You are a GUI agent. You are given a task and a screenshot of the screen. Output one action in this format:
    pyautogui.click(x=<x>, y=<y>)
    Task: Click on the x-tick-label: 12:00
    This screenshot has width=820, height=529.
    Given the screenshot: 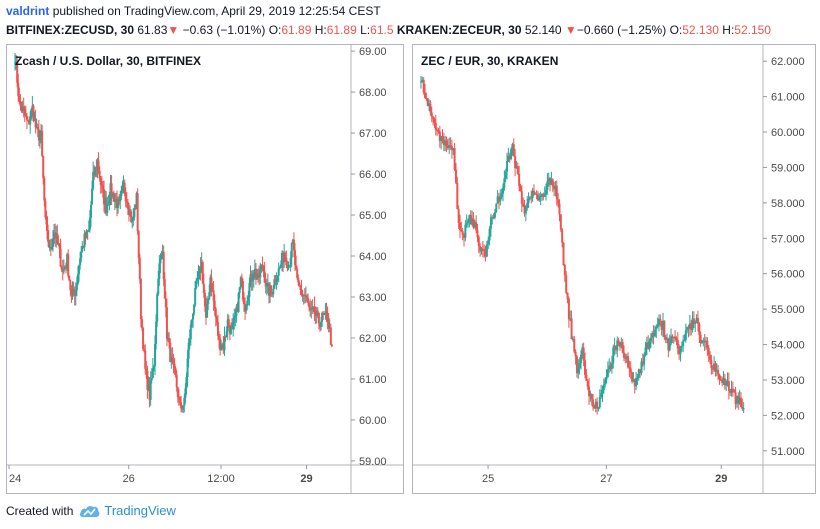 What is the action you would take?
    pyautogui.click(x=221, y=479)
    